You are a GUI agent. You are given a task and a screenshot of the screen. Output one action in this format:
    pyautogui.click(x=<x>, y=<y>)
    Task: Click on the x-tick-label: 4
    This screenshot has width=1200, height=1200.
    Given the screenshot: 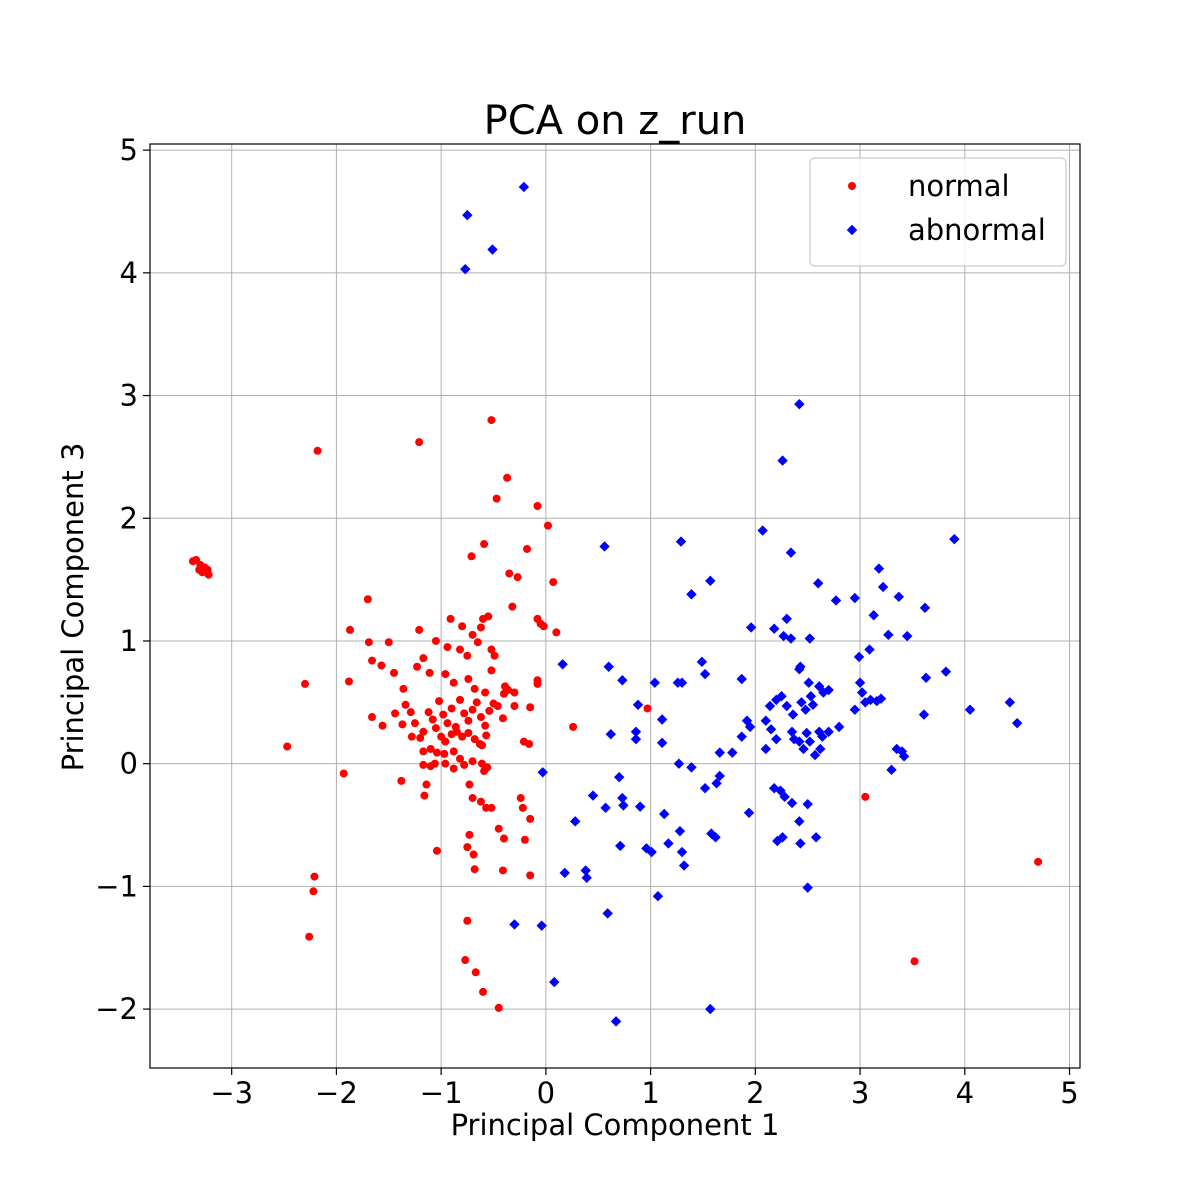 What is the action you would take?
    pyautogui.click(x=965, y=1093)
    